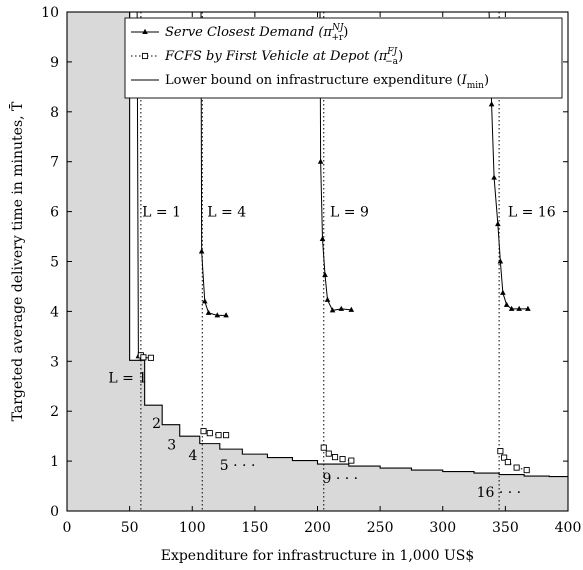  What do you see at coordinates (54, 163) in the screenshot?
I see `y-tick-label-7: 7` at bounding box center [54, 163].